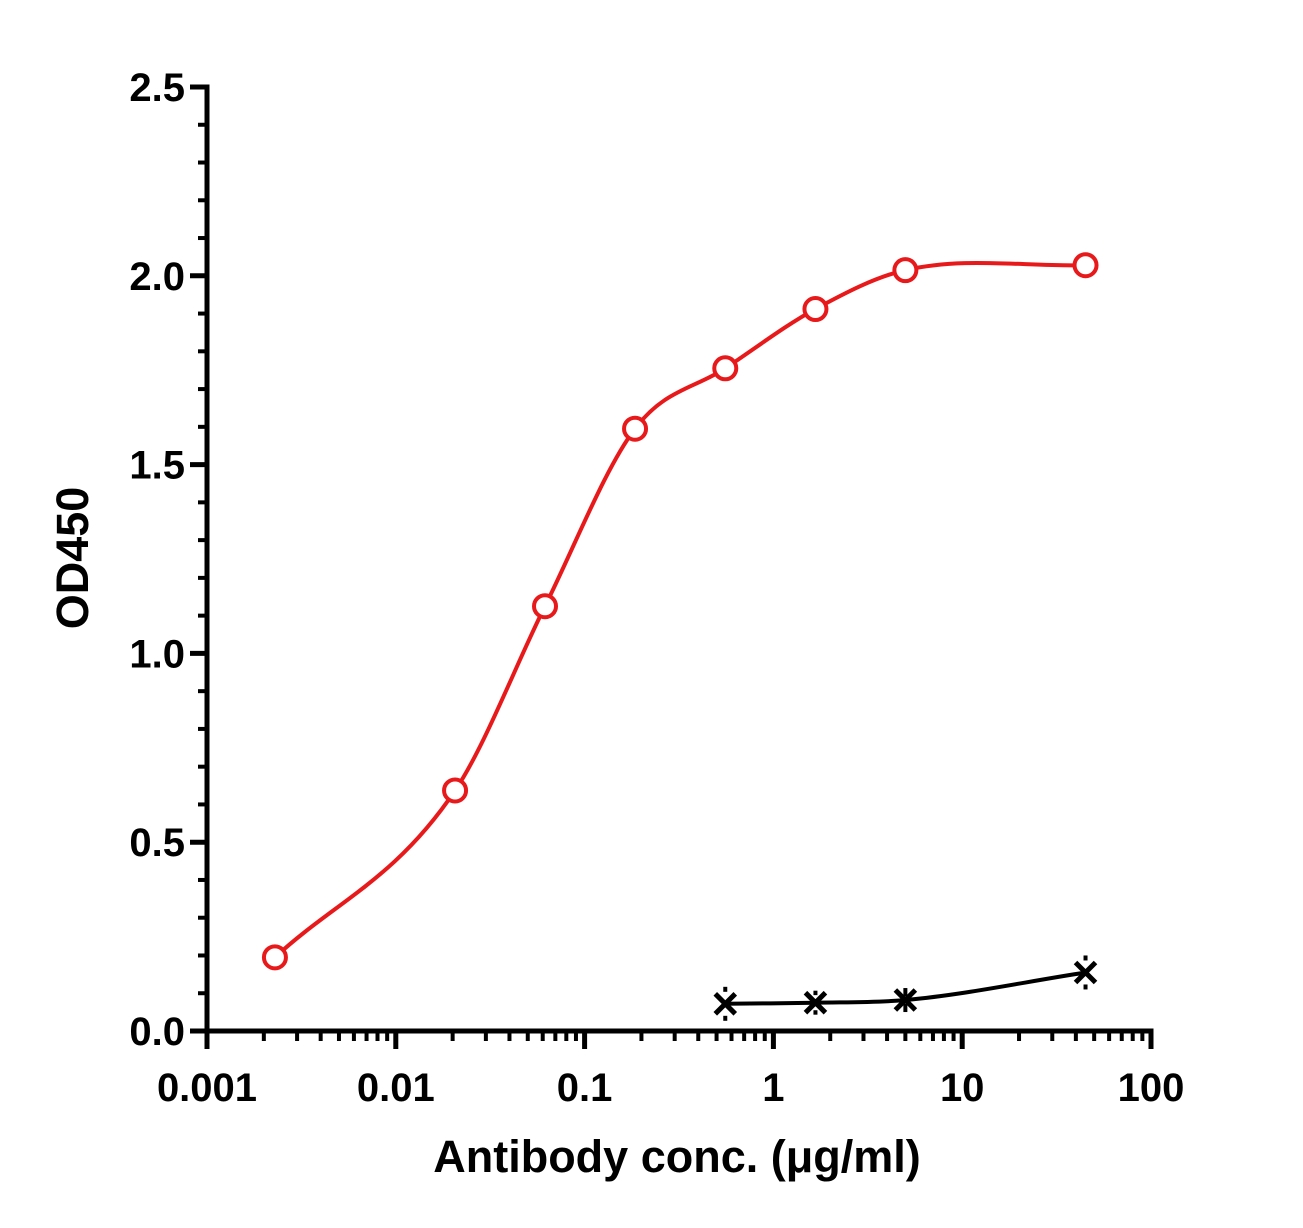 The height and width of the screenshot is (1228, 1303). What do you see at coordinates (207, 1088) in the screenshot?
I see `x-tick-label: 0.001` at bounding box center [207, 1088].